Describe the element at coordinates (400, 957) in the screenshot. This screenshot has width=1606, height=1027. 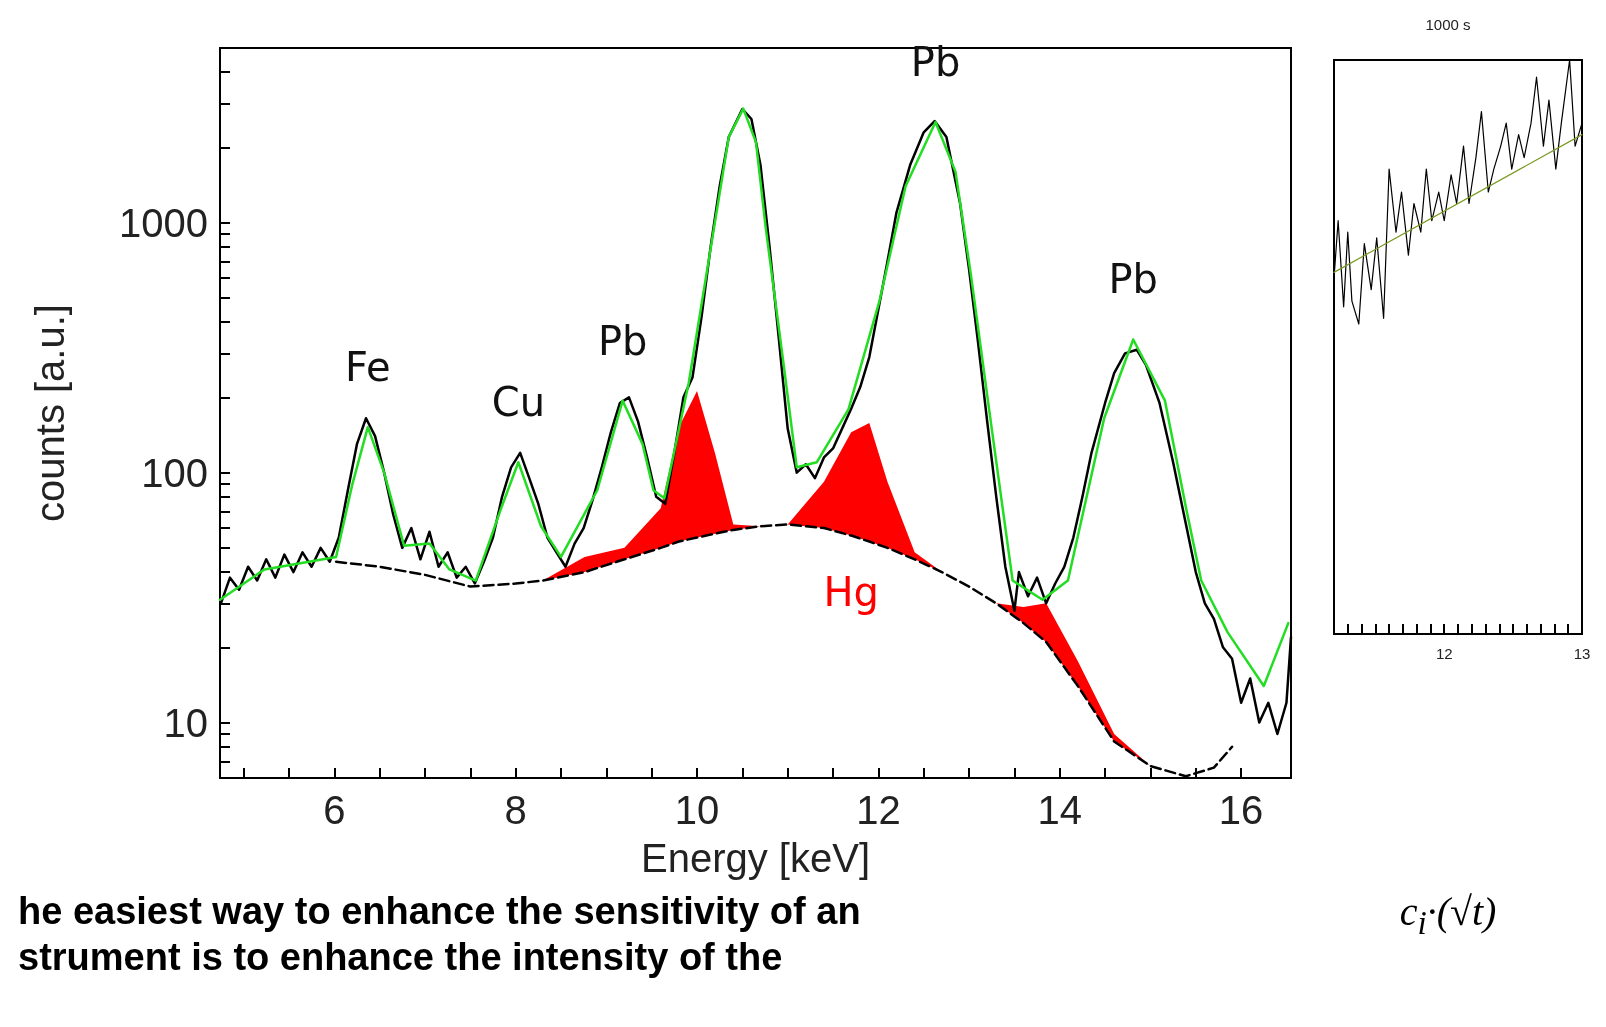
I see `text: strument is to enhance the intensity of the` at that location.